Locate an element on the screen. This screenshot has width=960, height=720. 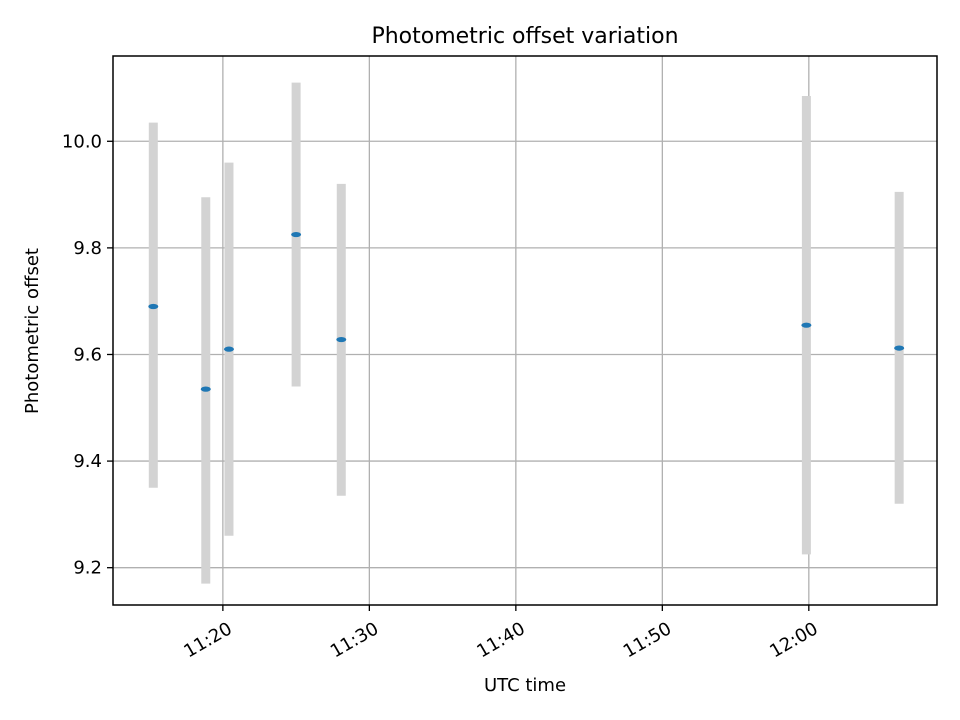
y-tick-label: 9.2 is located at coordinates (87, 568).